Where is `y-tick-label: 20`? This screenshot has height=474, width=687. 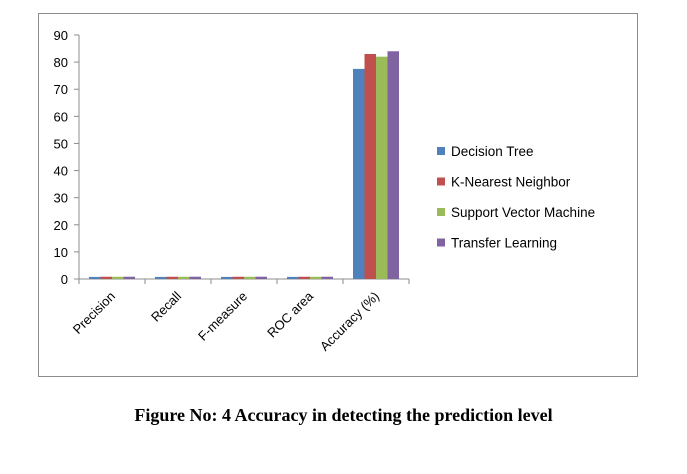
y-tick-label: 20 is located at coordinates (61, 225).